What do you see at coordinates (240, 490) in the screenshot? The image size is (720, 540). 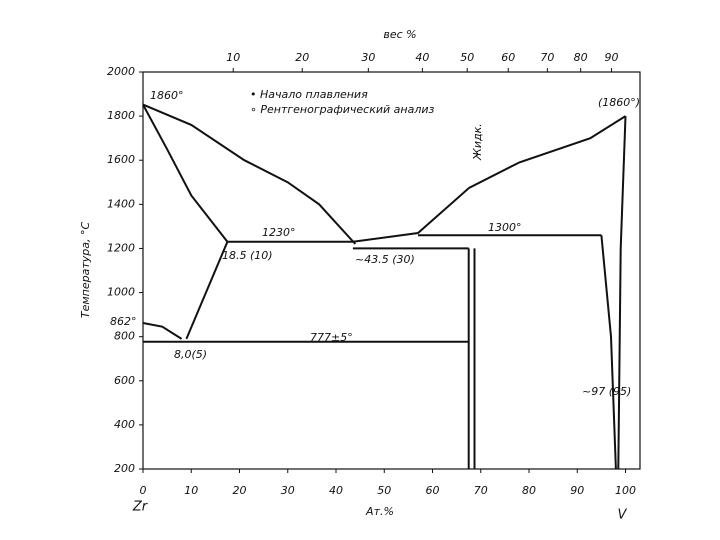 I see `x-tick-label: 20` at bounding box center [240, 490].